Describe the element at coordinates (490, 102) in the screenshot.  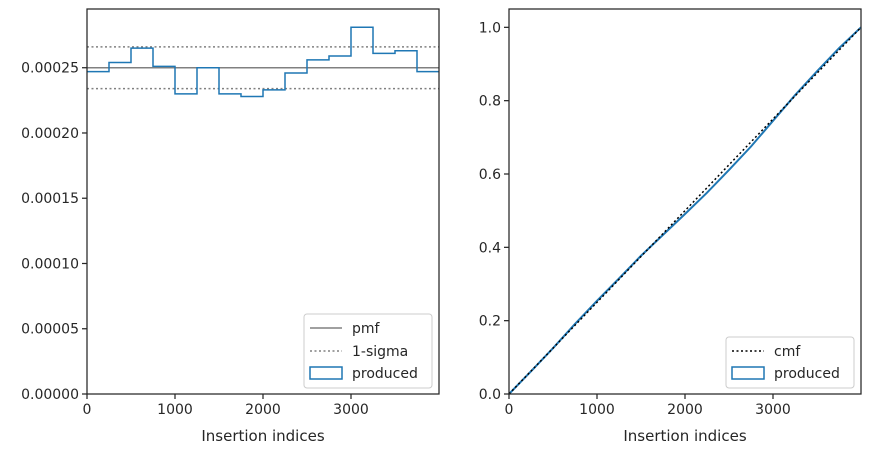
I see `y-tick-label-right: 0.8` at that location.